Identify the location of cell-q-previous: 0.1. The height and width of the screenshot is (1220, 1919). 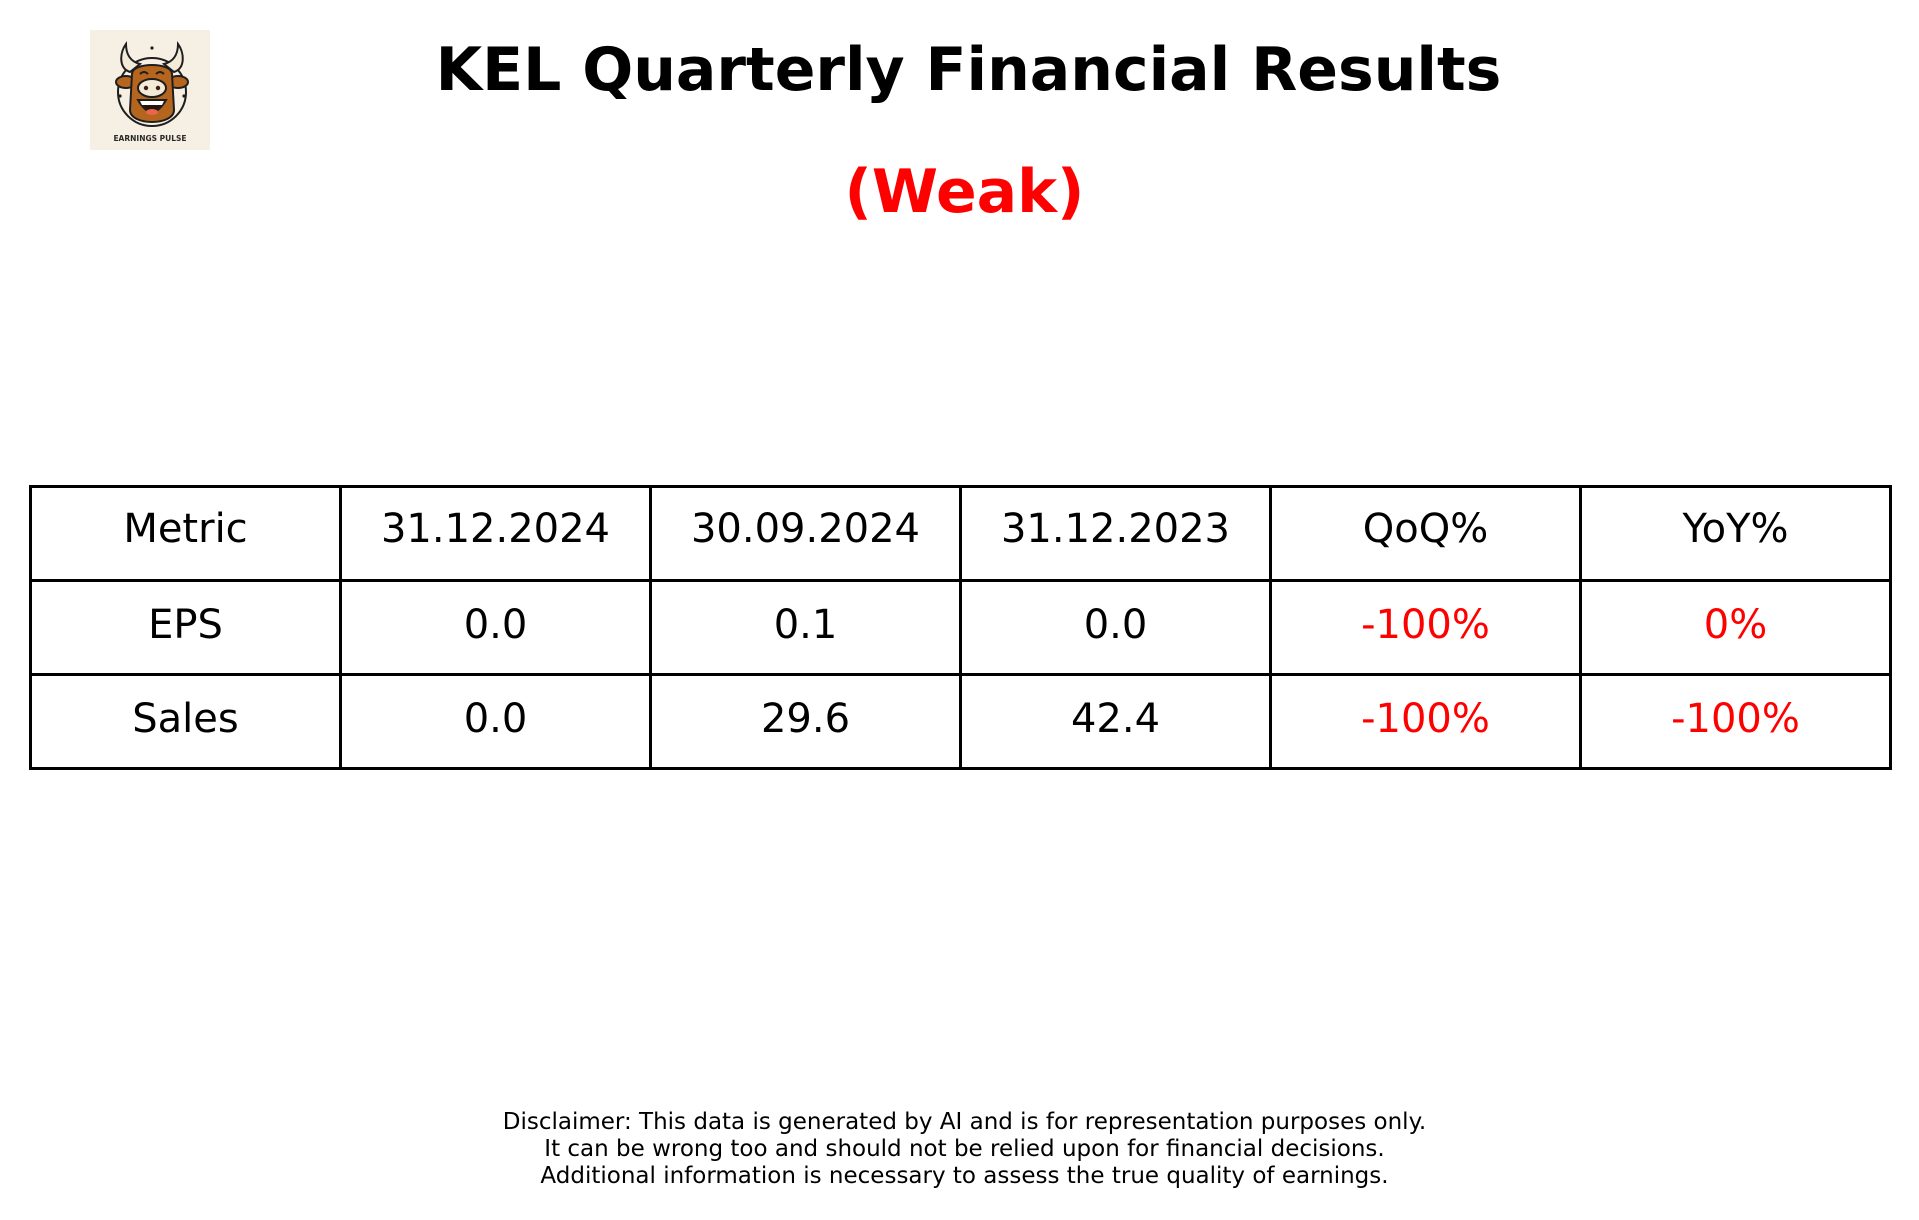
(805, 627).